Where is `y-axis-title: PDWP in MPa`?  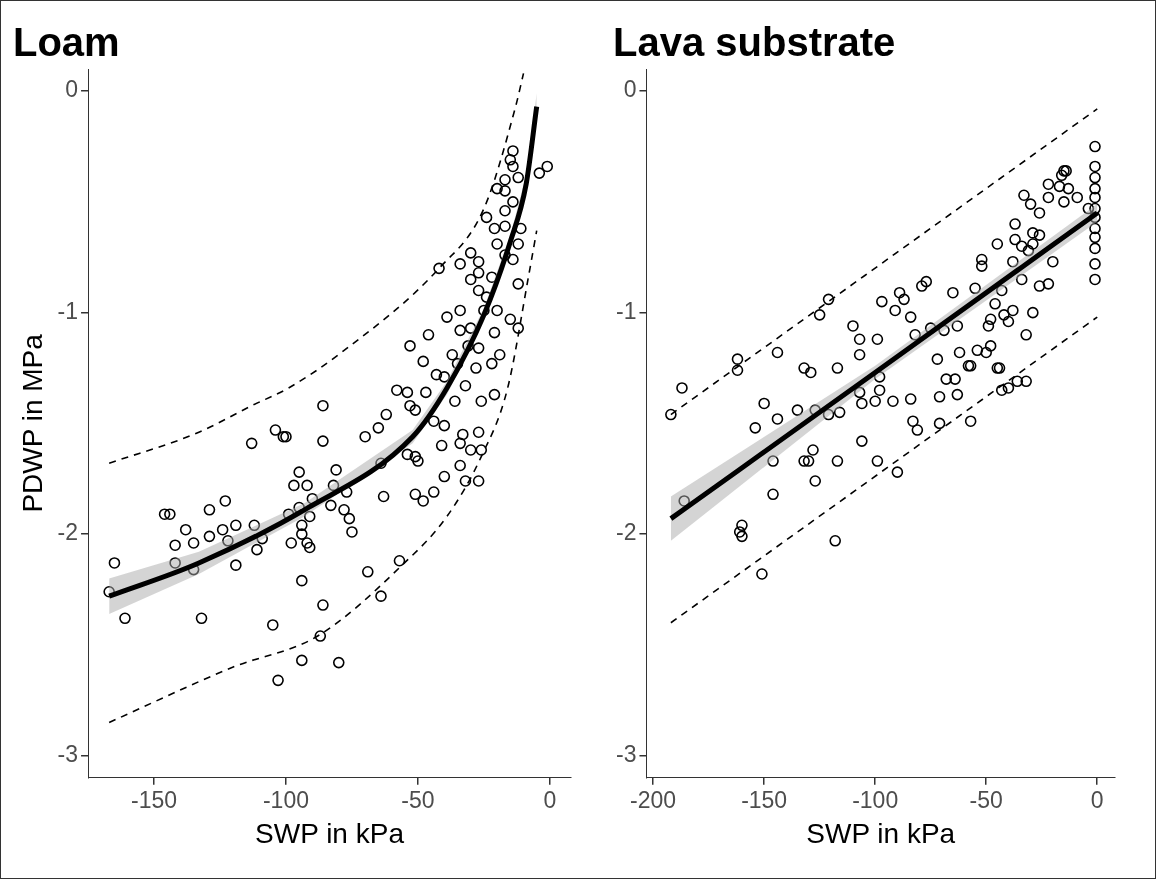
y-axis-title: PDWP in MPa is located at coordinates (32, 423).